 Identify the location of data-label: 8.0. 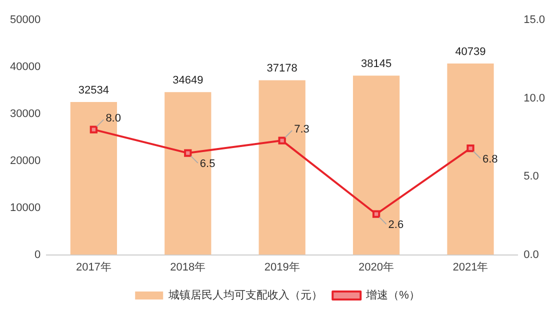
(113, 118).